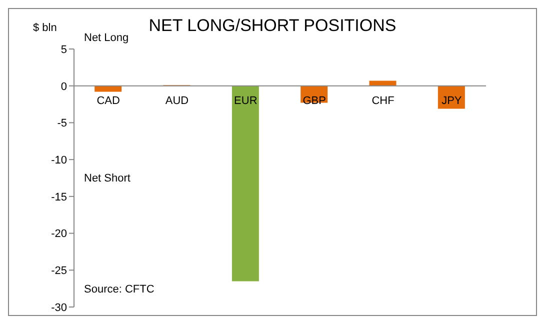 Image resolution: width=543 pixels, height=322 pixels. What do you see at coordinates (63, 86) in the screenshot?
I see `y-tick-label: 0` at bounding box center [63, 86].